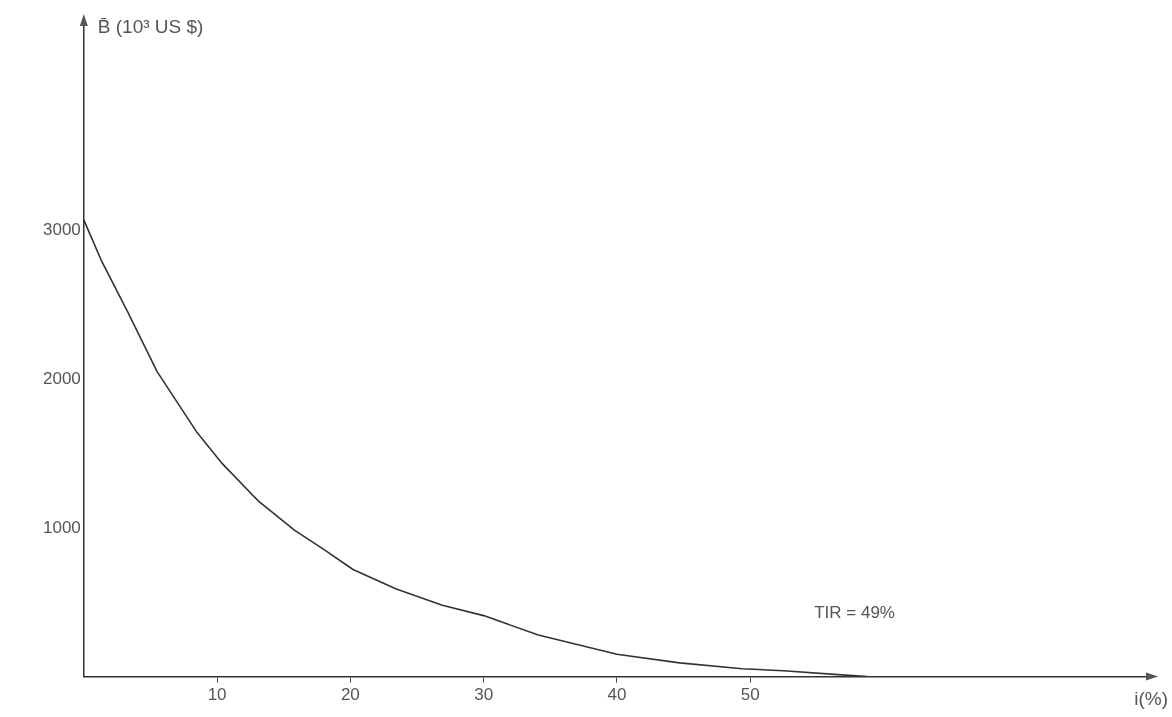 This screenshot has height=717, width=1172. Describe the element at coordinates (350, 695) in the screenshot. I see `x-tick-label: 20` at that location.